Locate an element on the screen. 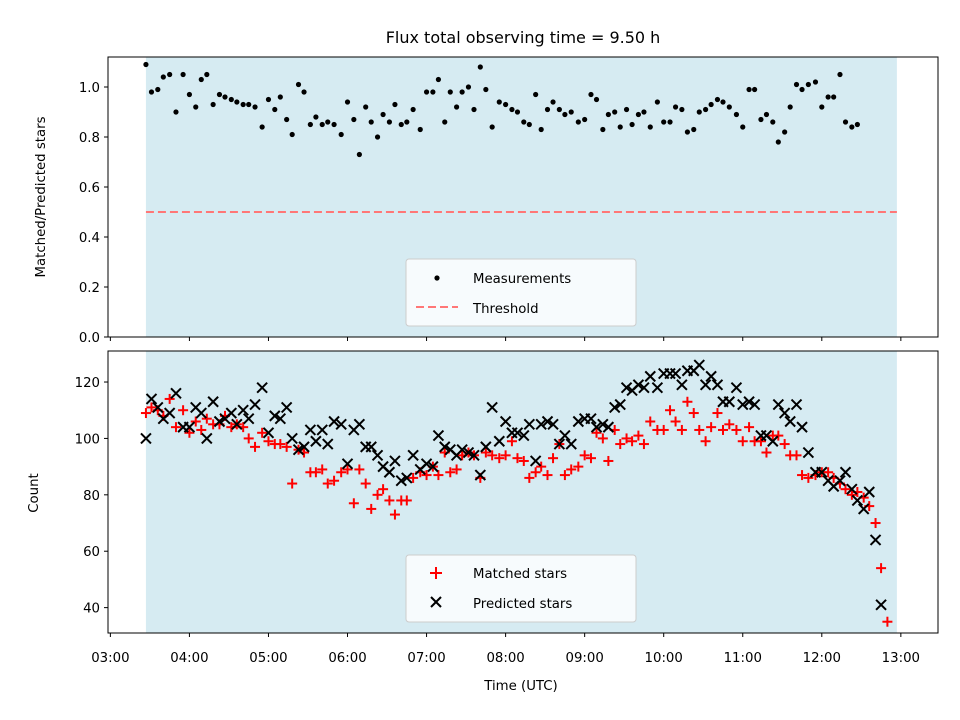  bottom-xtick-label: 08:00 is located at coordinates (505, 658).